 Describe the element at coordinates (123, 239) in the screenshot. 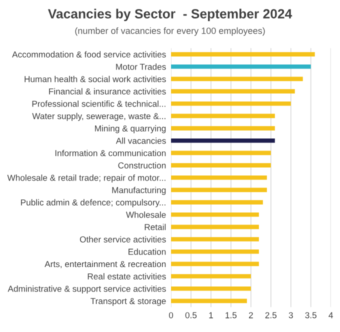

I see `y-tick-label: Other service activities` at that location.